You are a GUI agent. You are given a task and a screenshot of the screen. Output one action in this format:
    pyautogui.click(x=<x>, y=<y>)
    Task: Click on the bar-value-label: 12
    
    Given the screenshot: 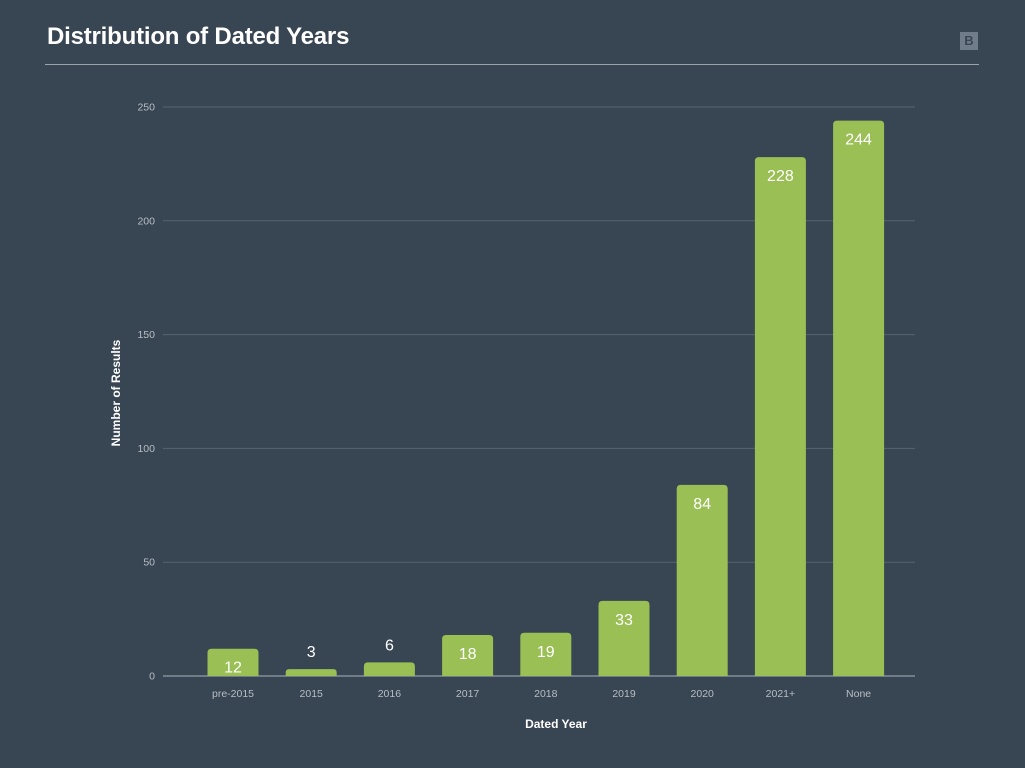 What is the action you would take?
    pyautogui.click(x=233, y=668)
    